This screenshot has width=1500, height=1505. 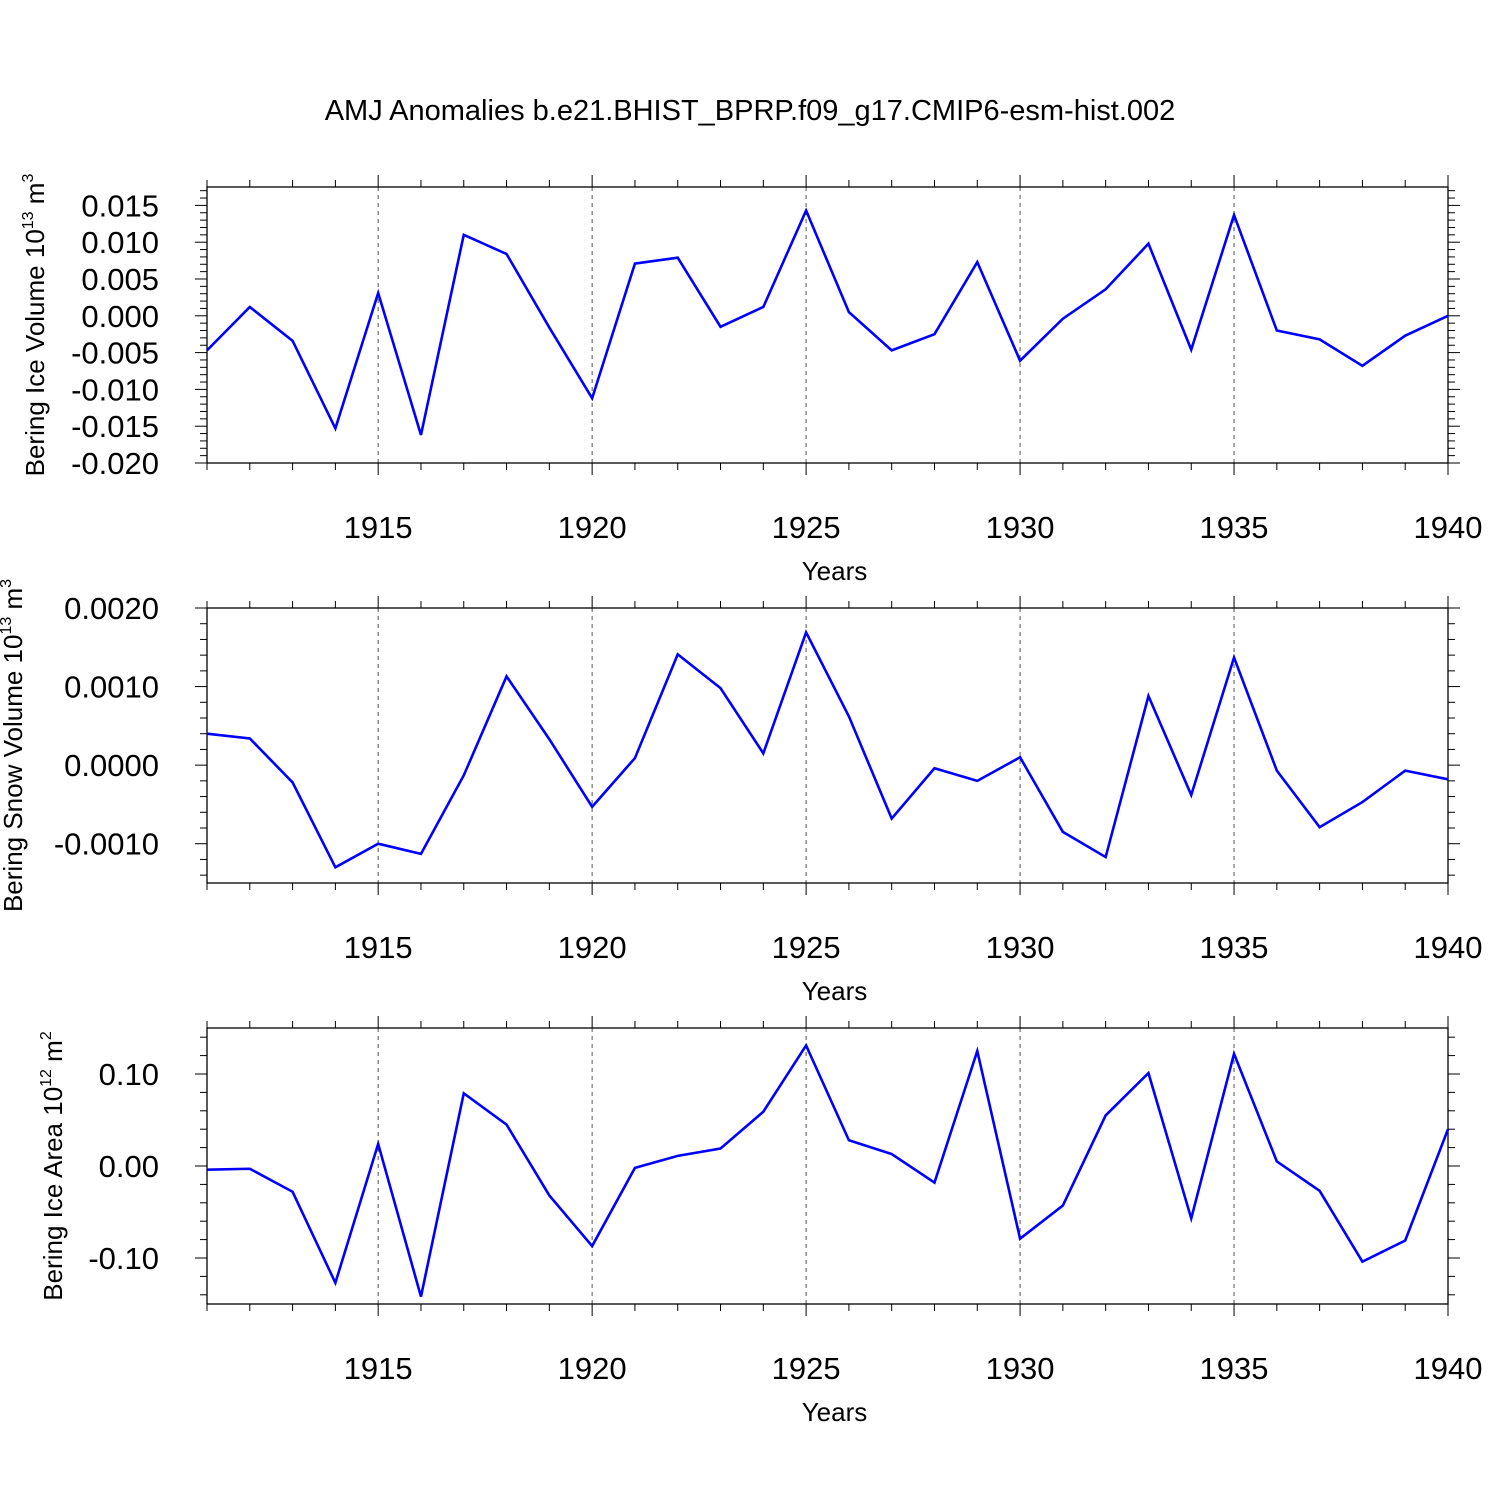 What do you see at coordinates (120, 205) in the screenshot?
I see `y-tick-label: 0.015` at bounding box center [120, 205].